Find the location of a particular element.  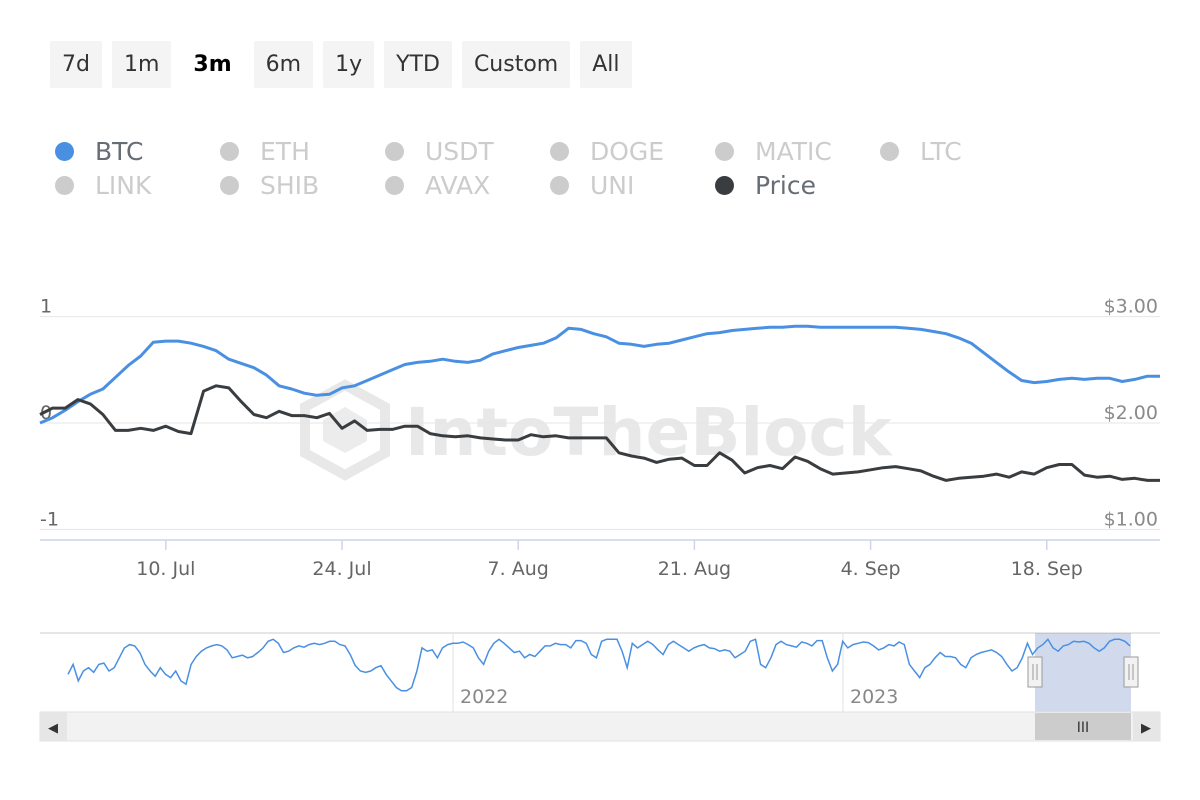

watermark-text: IntoTheBlock is located at coordinates (649, 432).